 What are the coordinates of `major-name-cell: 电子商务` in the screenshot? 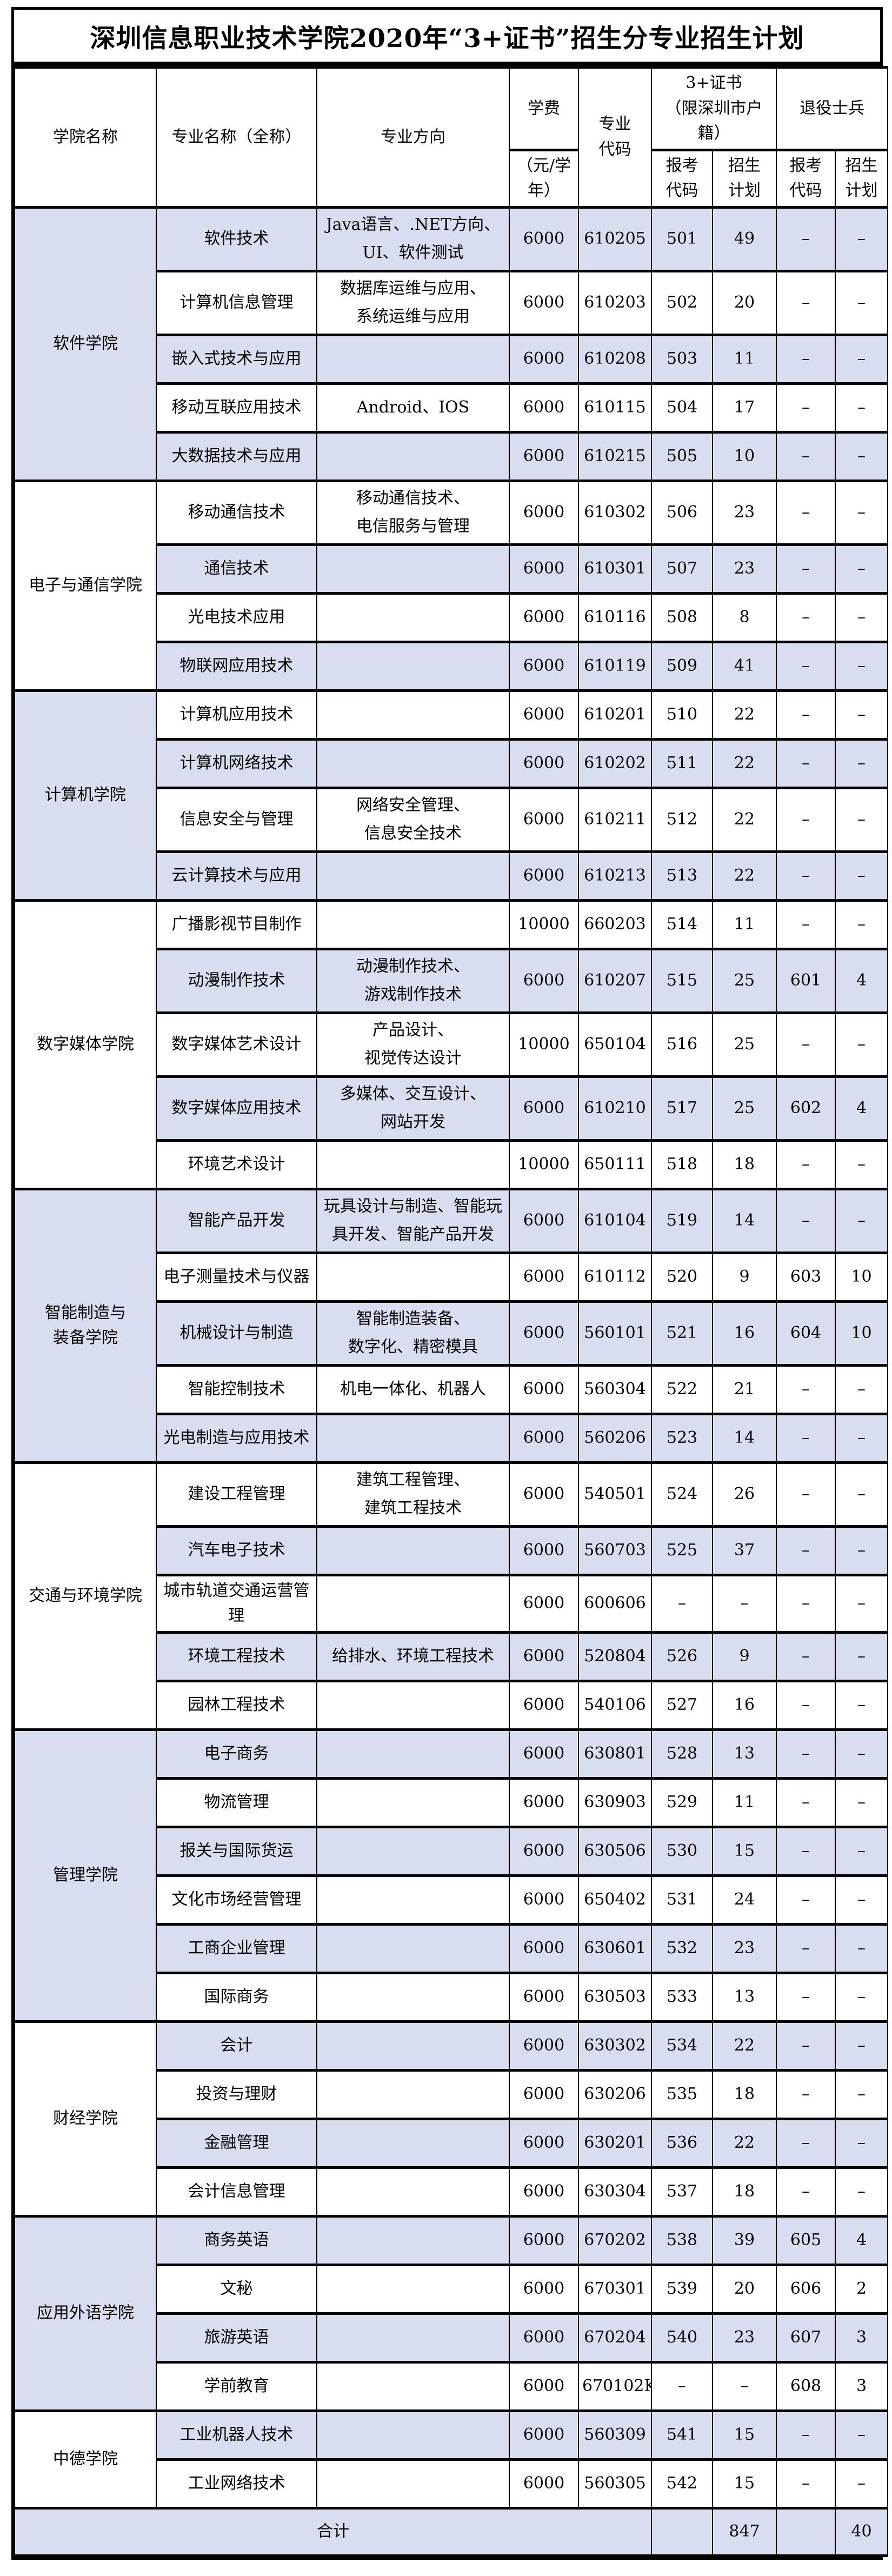 It's located at (236, 1754).